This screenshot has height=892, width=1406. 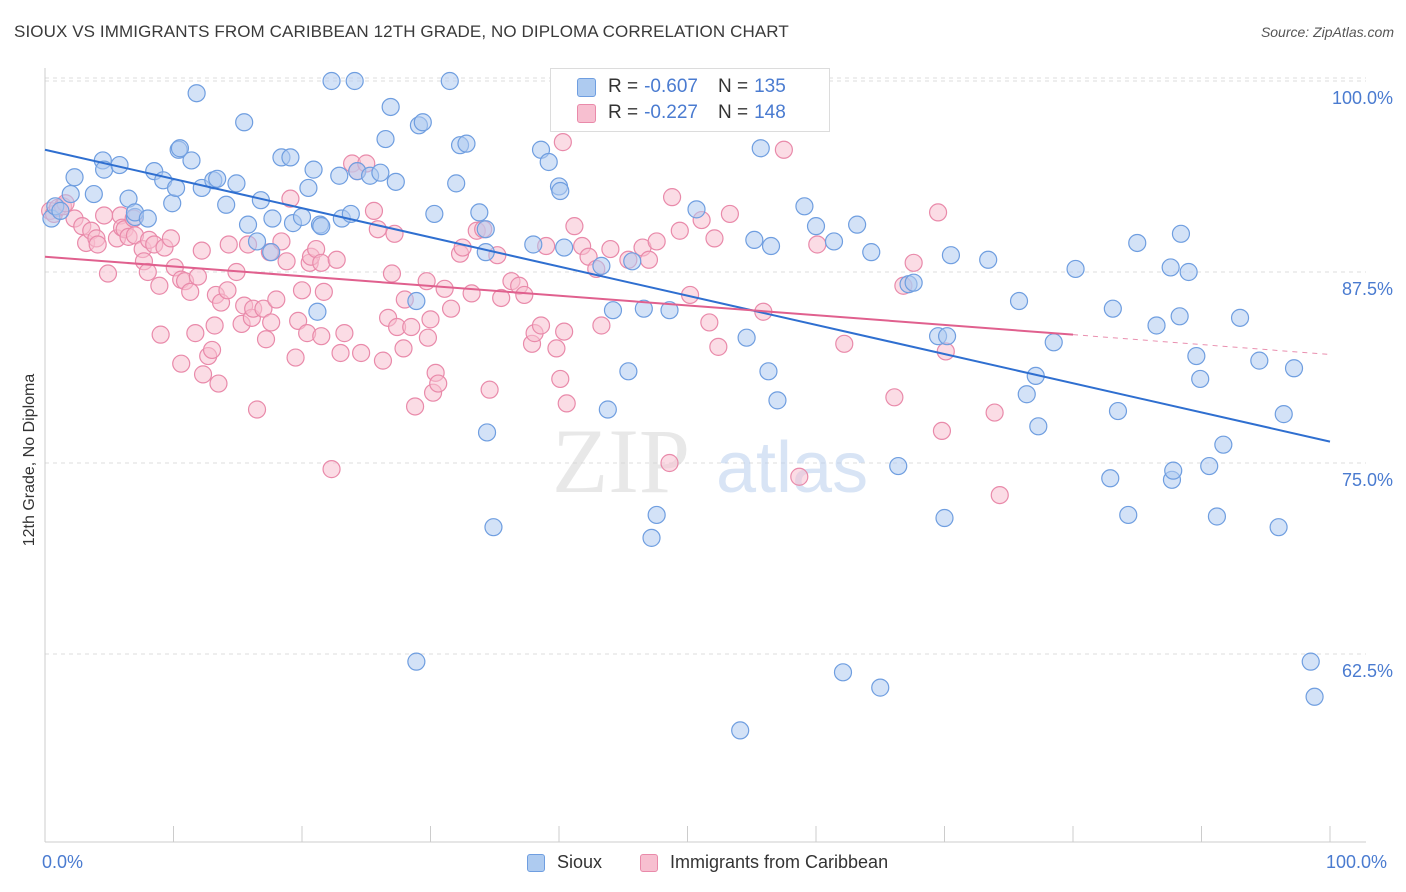 What do you see at coordinates (770, 112) in the screenshot?
I see `legend-n-value: 148` at bounding box center [770, 112].